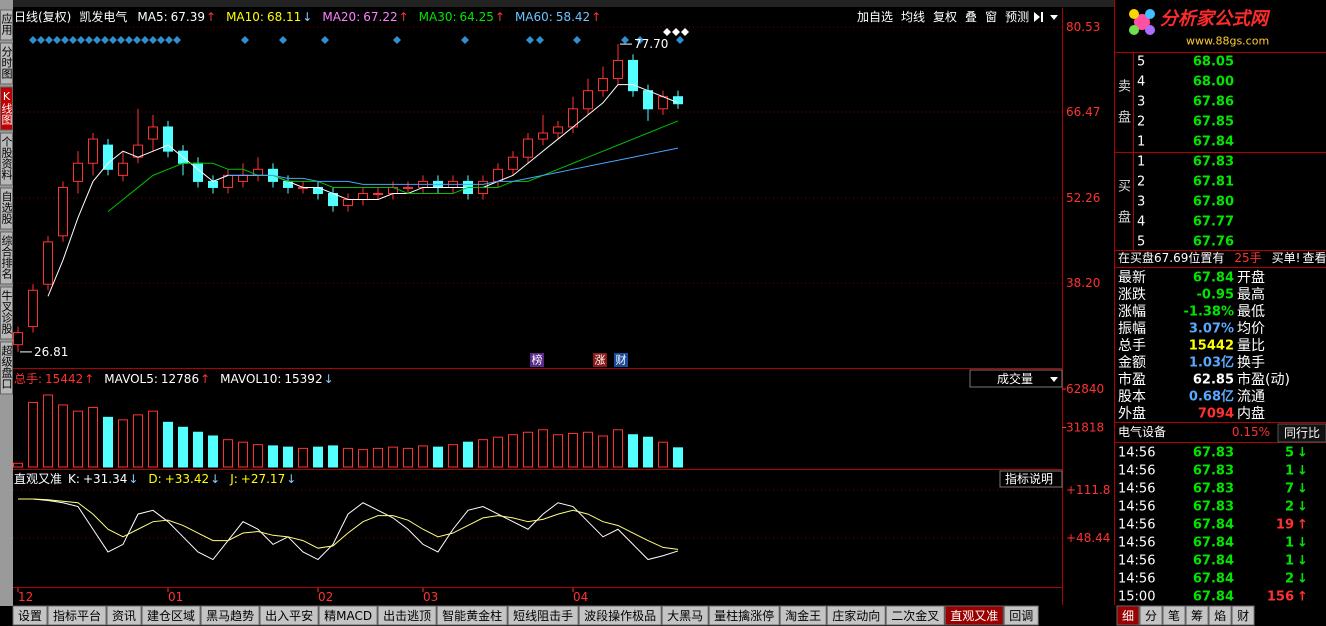 This screenshot has height=626, width=1326. What do you see at coordinates (89, 40) in the screenshot?
I see `signal-diamond` at bounding box center [89, 40].